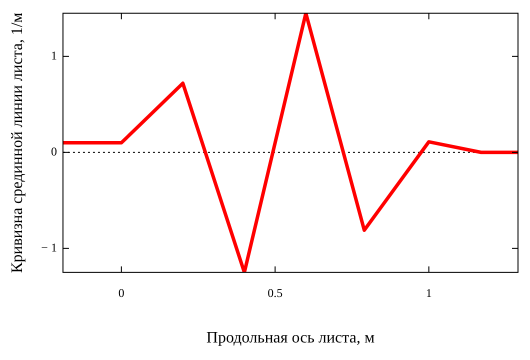 The width and height of the screenshot is (530, 360). What do you see at coordinates (53, 55) in the screenshot?
I see `y-tick-label: 1` at bounding box center [53, 55].